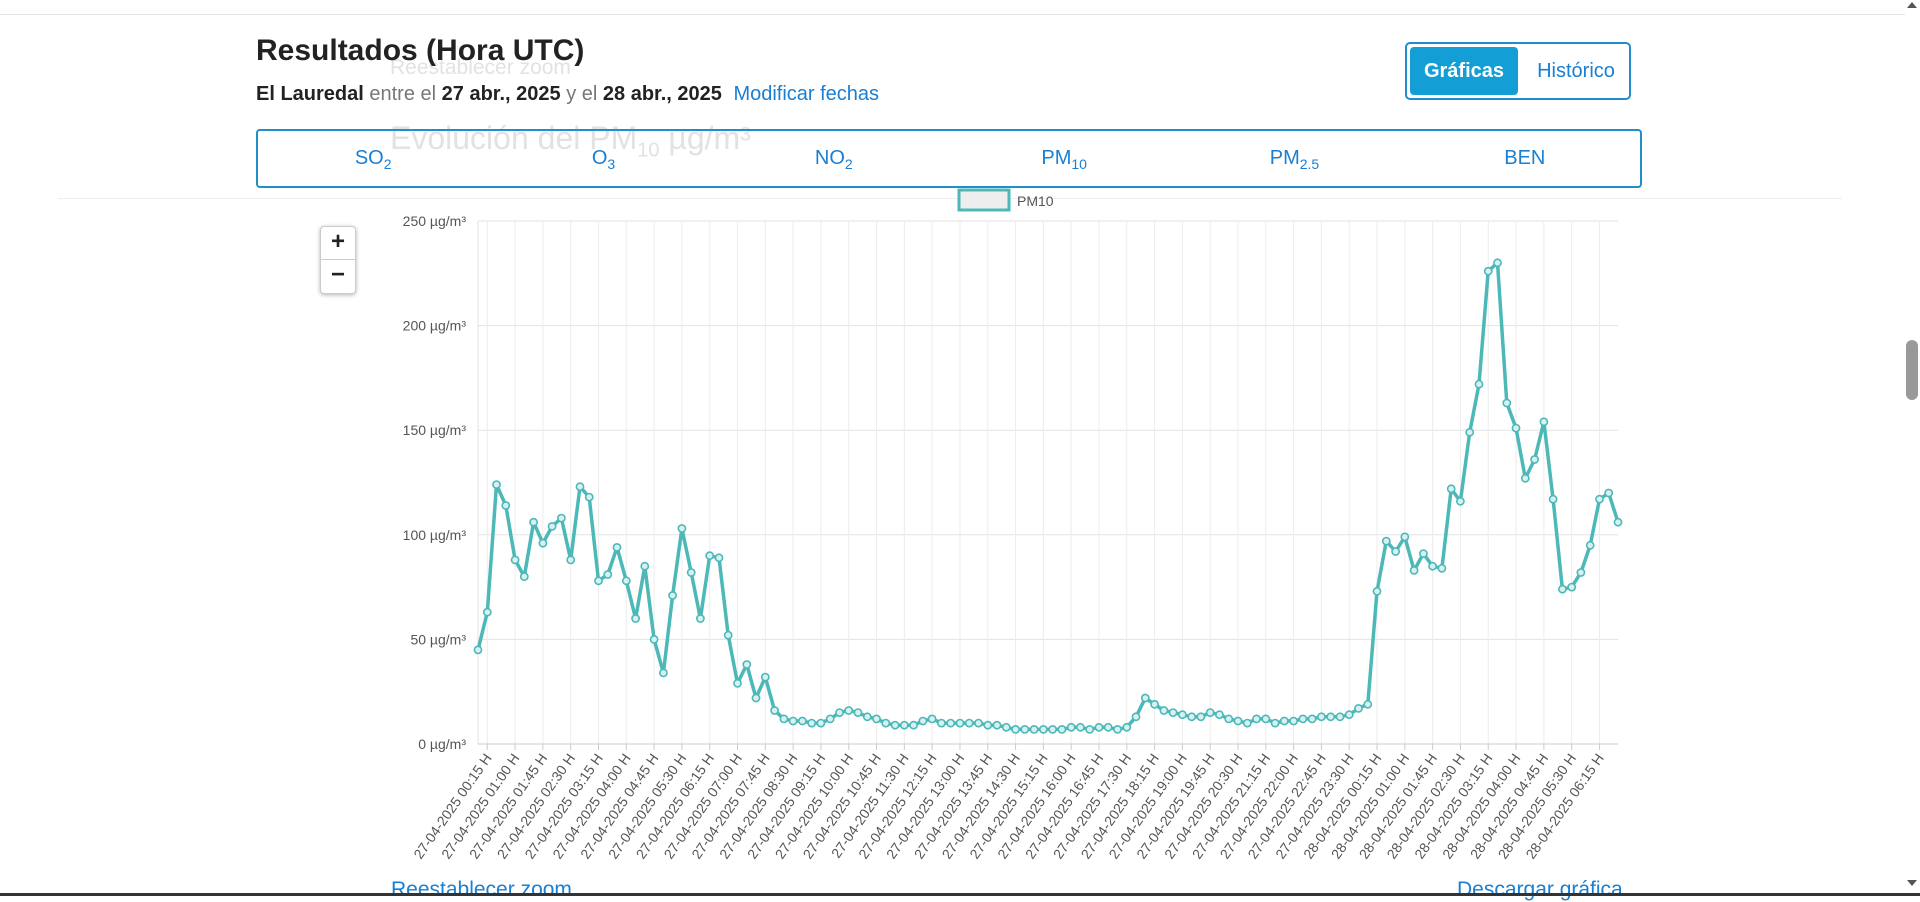 The image size is (1920, 902). What do you see at coordinates (833, 159) in the screenshot?
I see `tab-no2: NO2` at bounding box center [833, 159].